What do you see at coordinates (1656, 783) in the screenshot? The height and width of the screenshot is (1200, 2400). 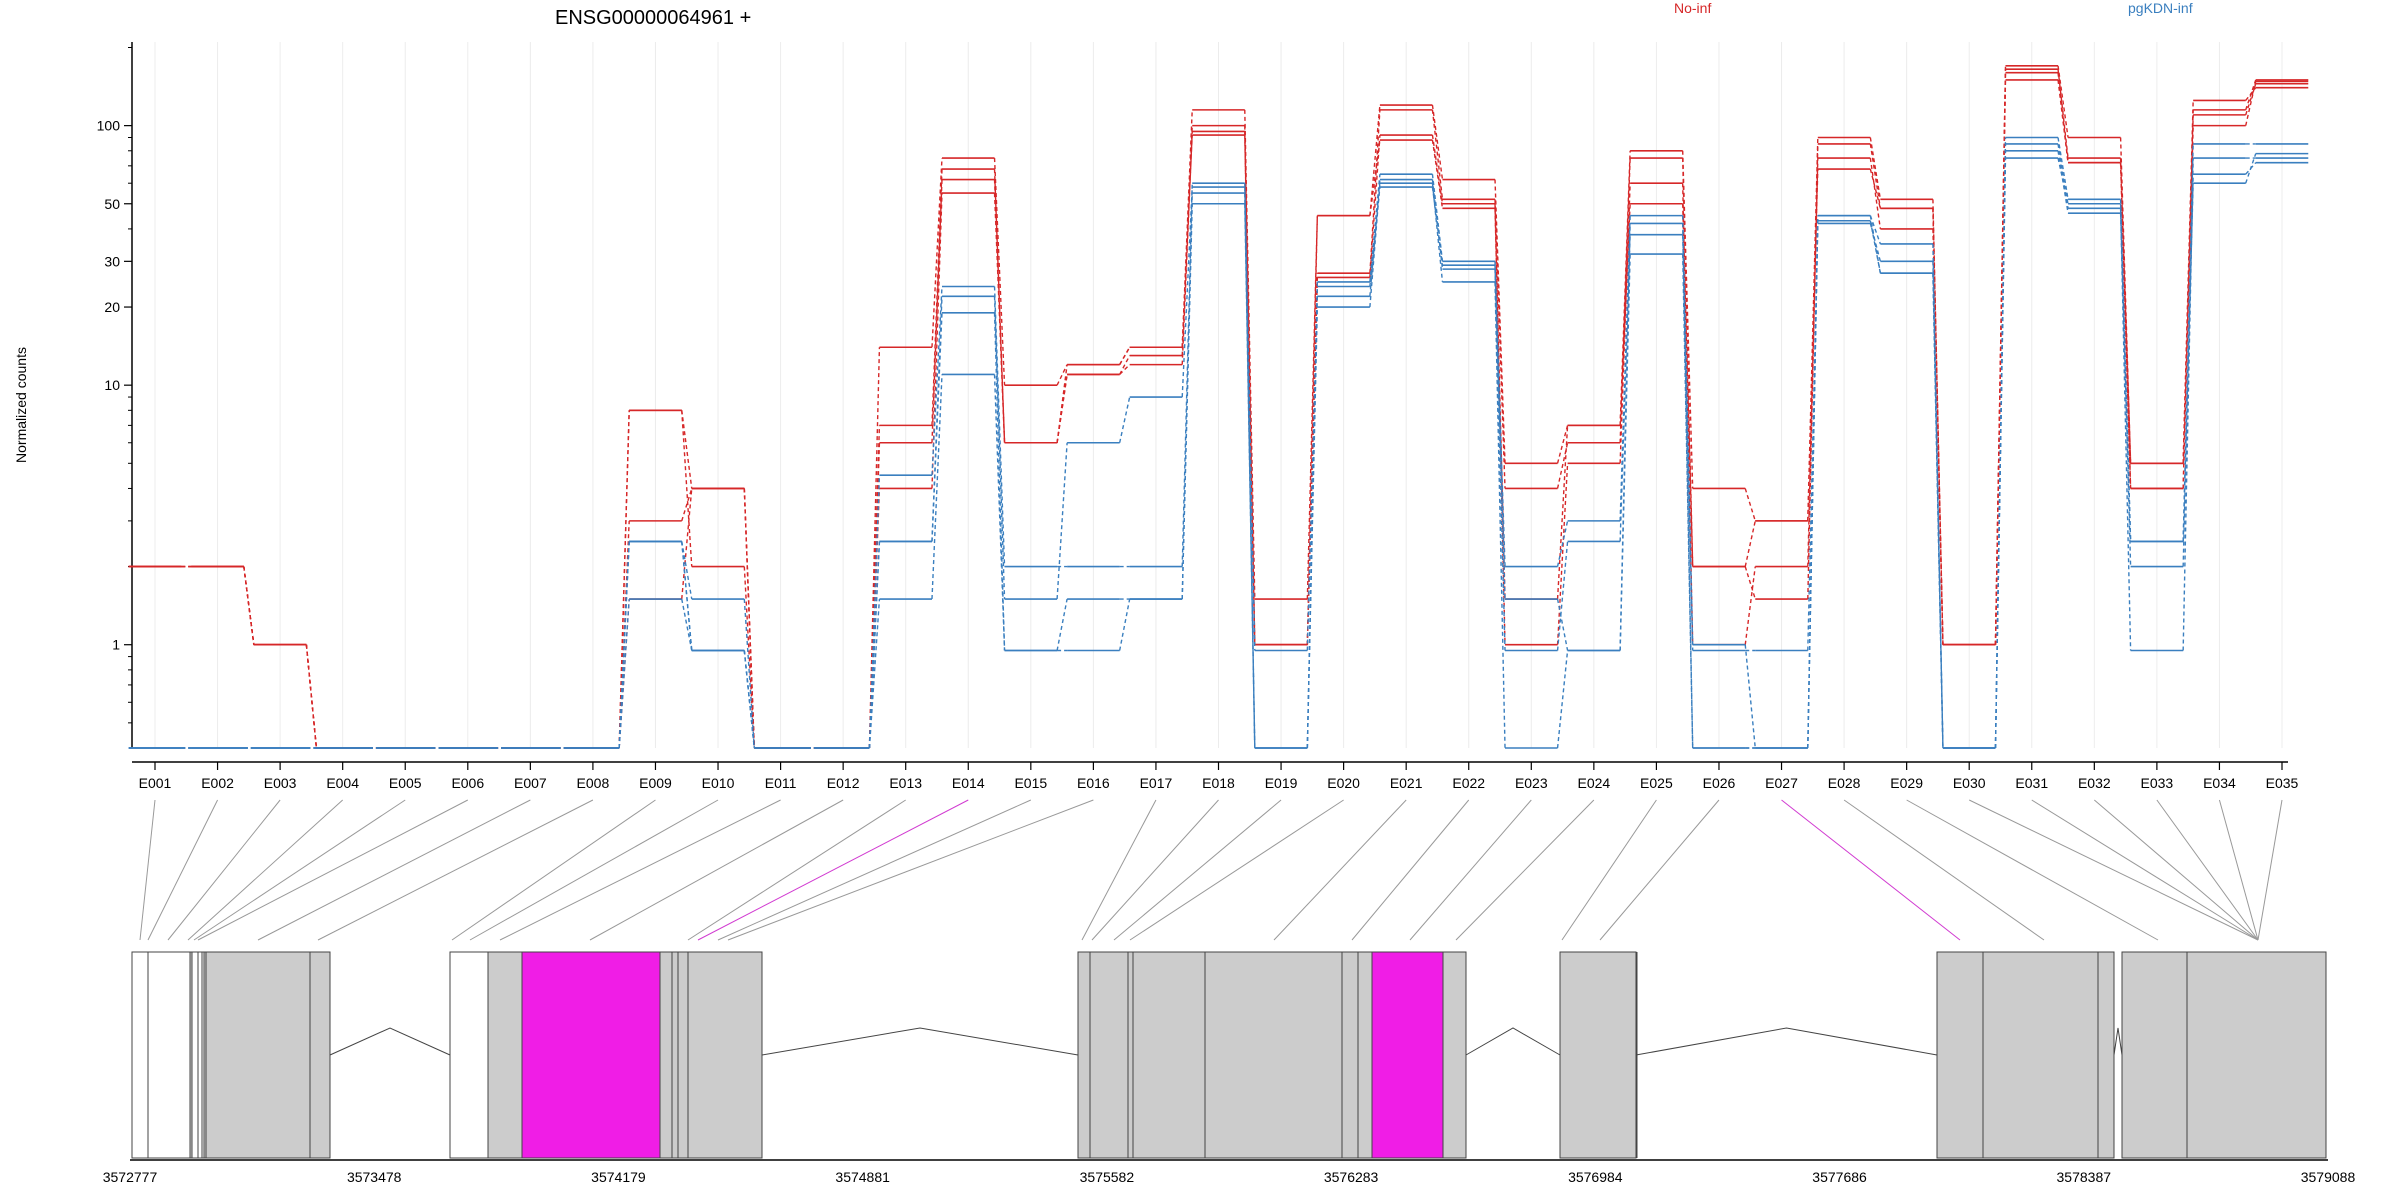 I see `x-tick-label: E025` at bounding box center [1656, 783].